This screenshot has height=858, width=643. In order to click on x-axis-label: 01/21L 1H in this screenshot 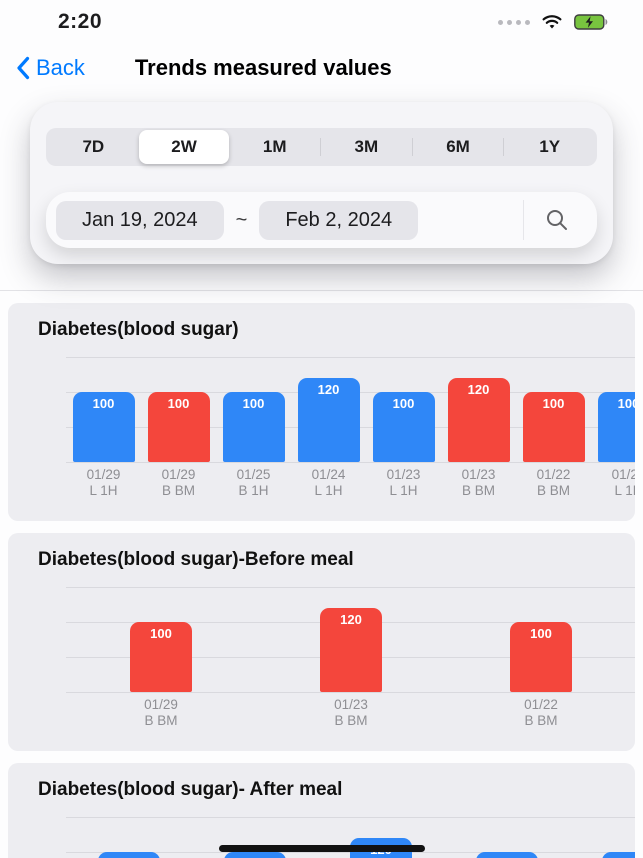, I will do `click(623, 482)`.